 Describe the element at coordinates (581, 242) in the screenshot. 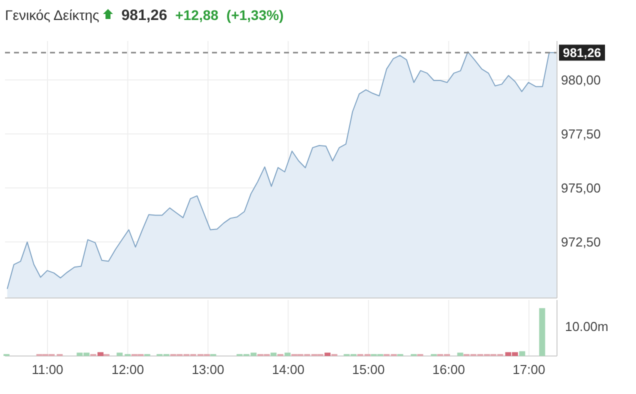

I see `y-tick-label: 972,50` at that location.